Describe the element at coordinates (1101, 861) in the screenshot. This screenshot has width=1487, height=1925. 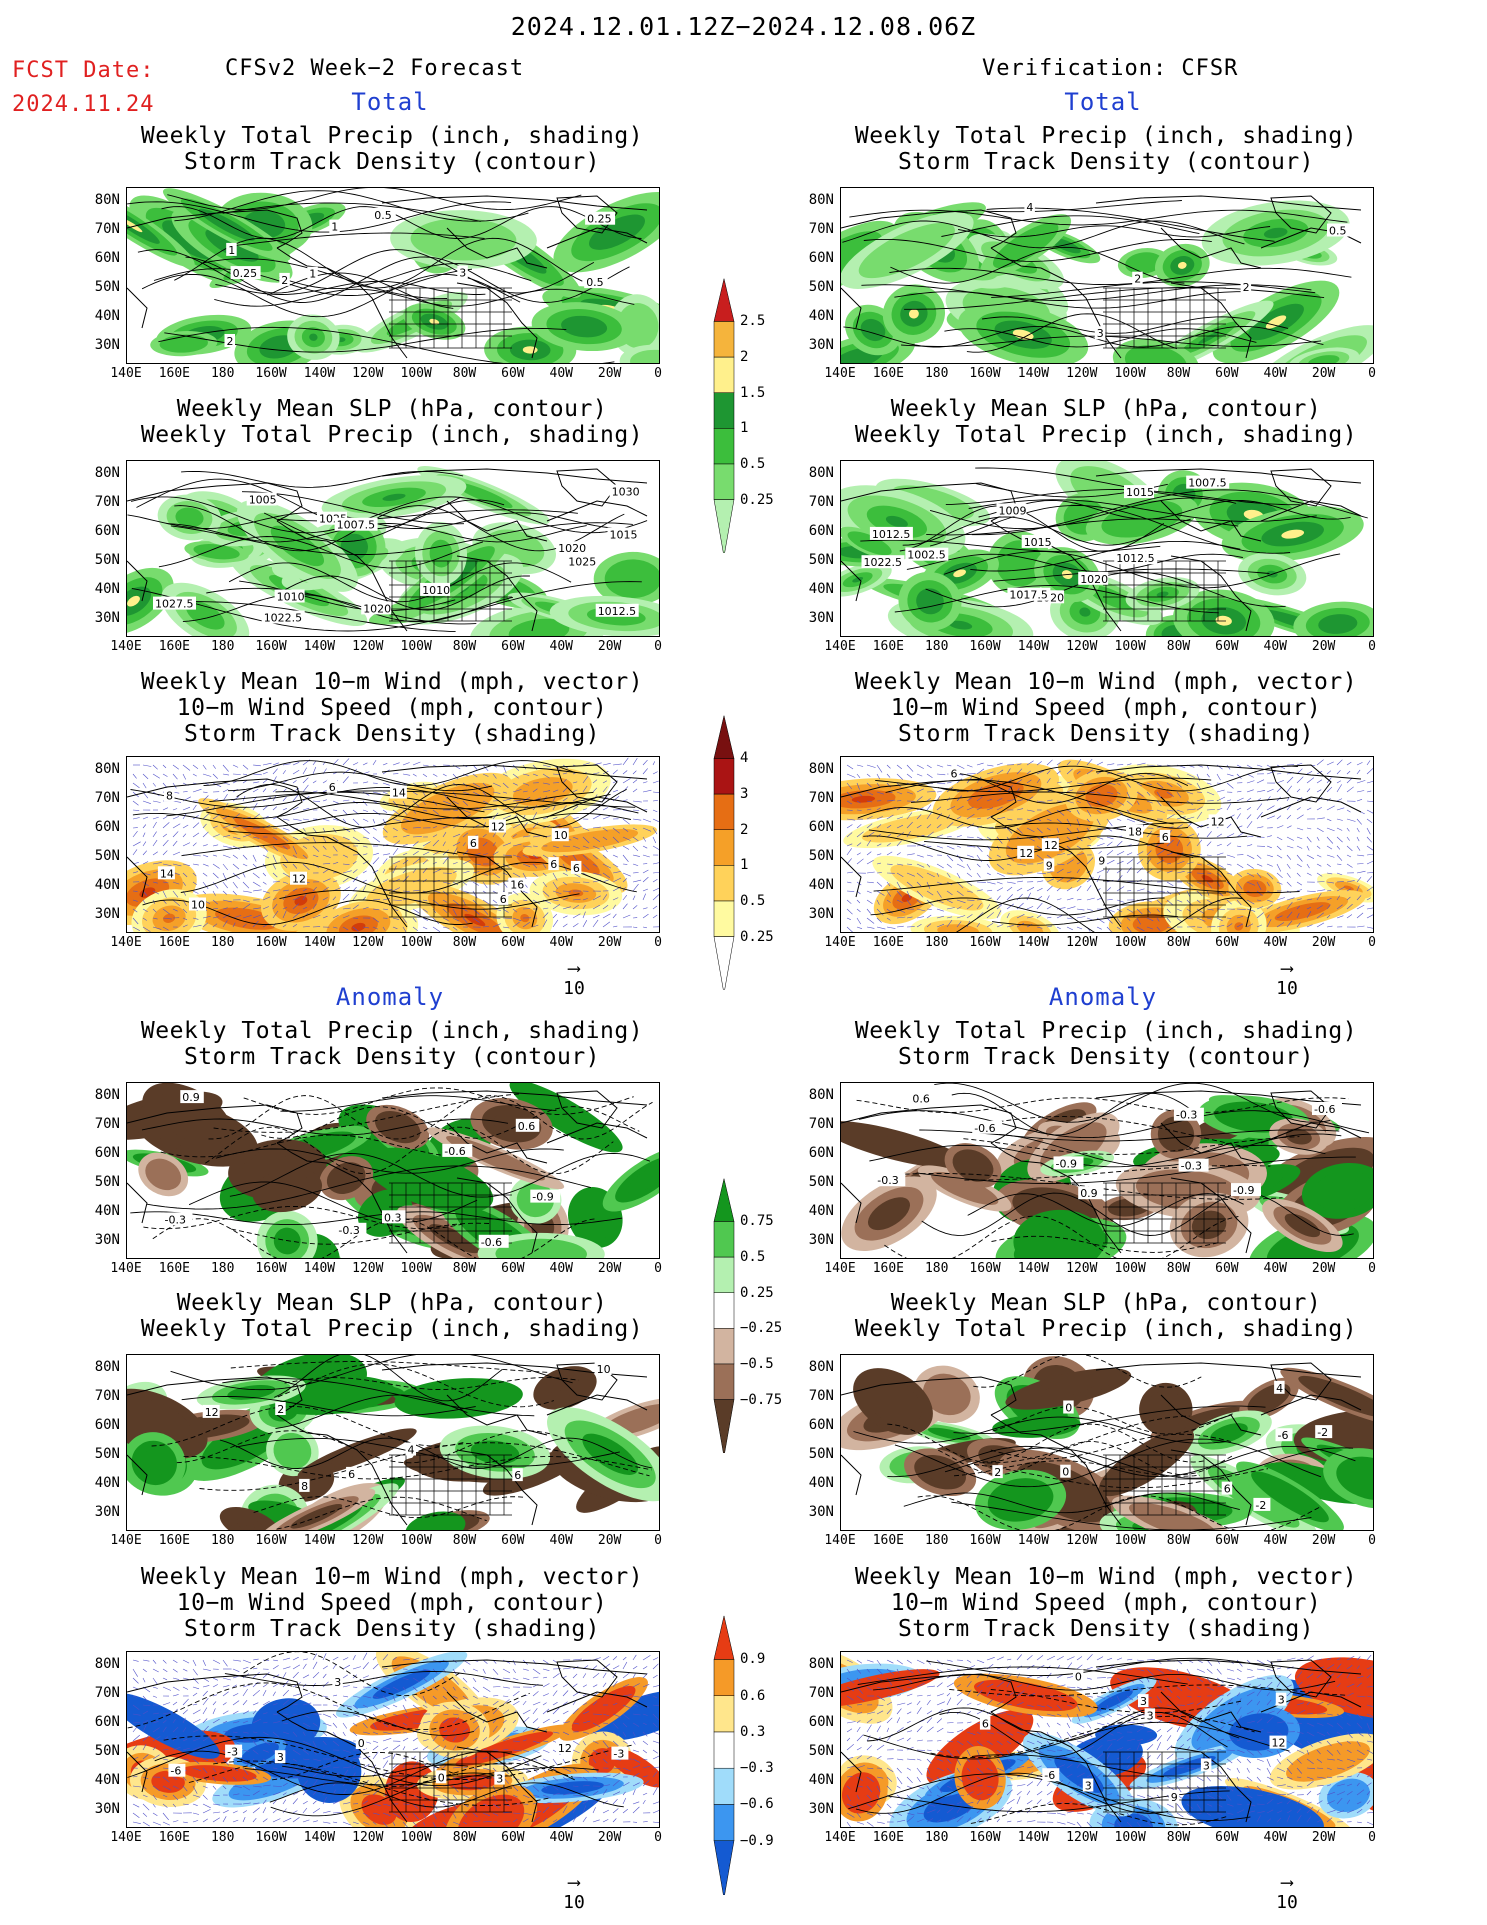
I see `contour-label: 9` at that location.